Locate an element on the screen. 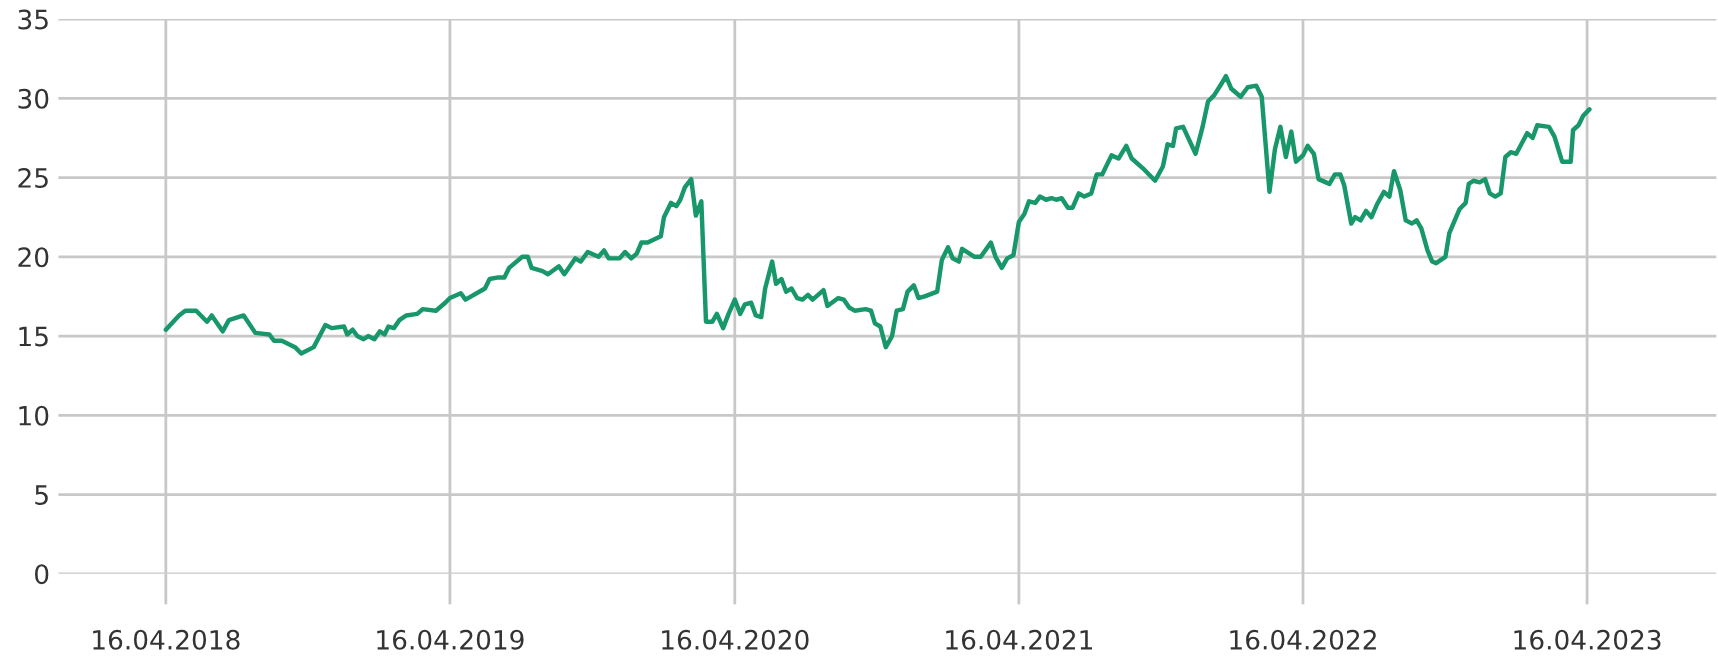 The height and width of the screenshot is (658, 1718). y-tick-label: 10 is located at coordinates (34, 415).